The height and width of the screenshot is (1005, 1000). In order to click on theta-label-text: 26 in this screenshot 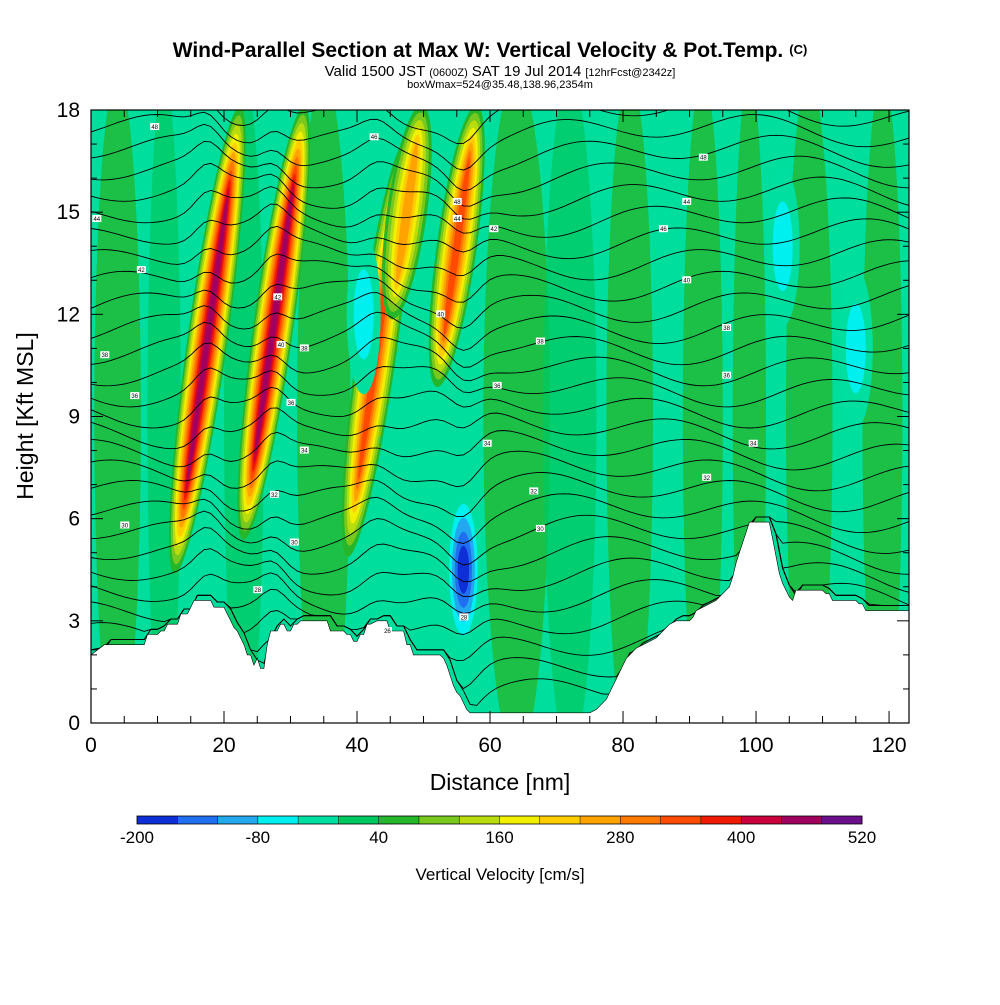, I will do `click(387, 632)`.